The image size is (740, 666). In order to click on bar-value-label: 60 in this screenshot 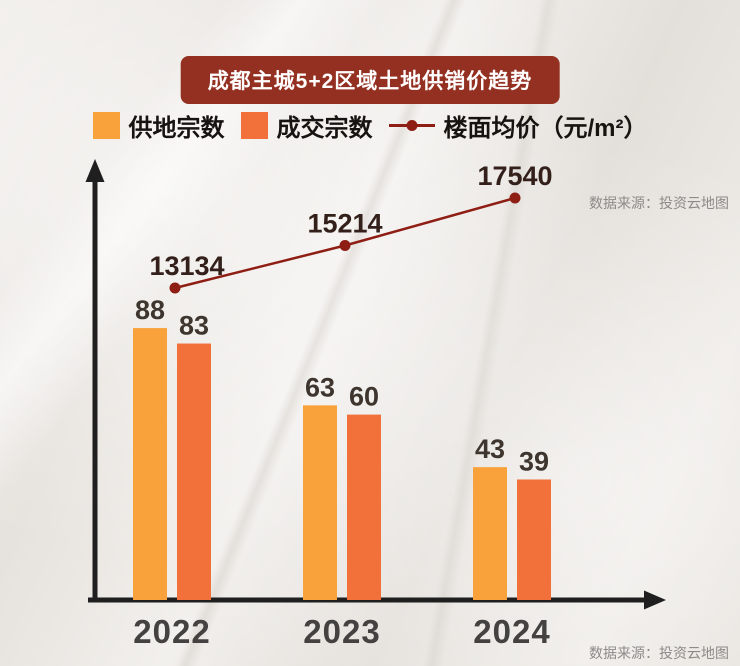, I will do `click(364, 397)`.